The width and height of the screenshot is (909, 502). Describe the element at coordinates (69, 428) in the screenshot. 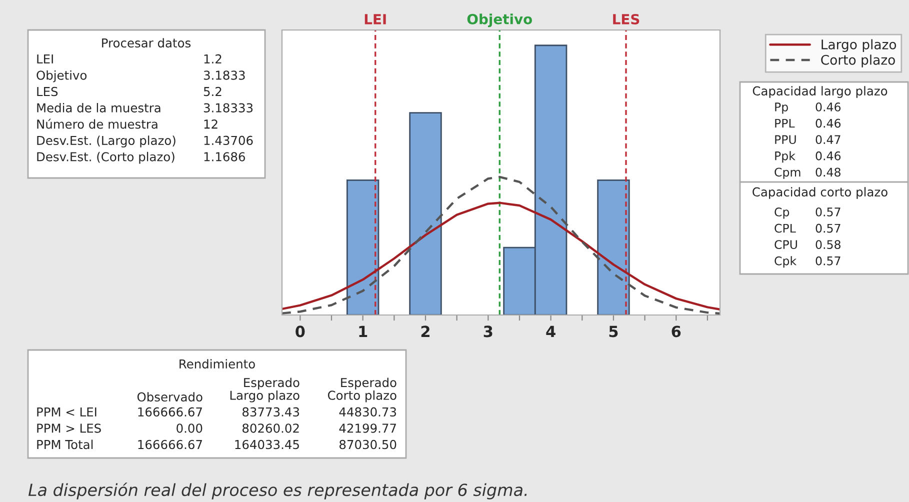

I see `text: PPM > LES` at that location.